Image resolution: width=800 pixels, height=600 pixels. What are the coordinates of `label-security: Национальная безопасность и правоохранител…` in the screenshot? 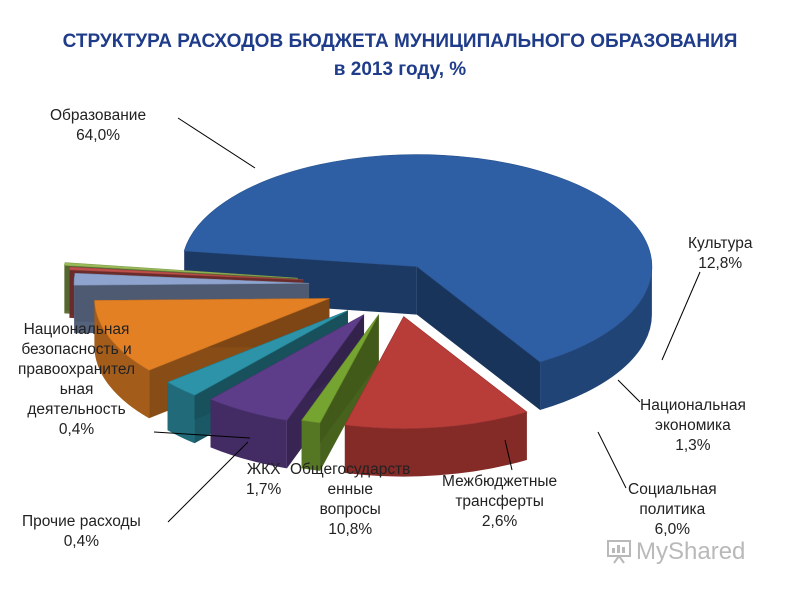 It's located at (77, 379).